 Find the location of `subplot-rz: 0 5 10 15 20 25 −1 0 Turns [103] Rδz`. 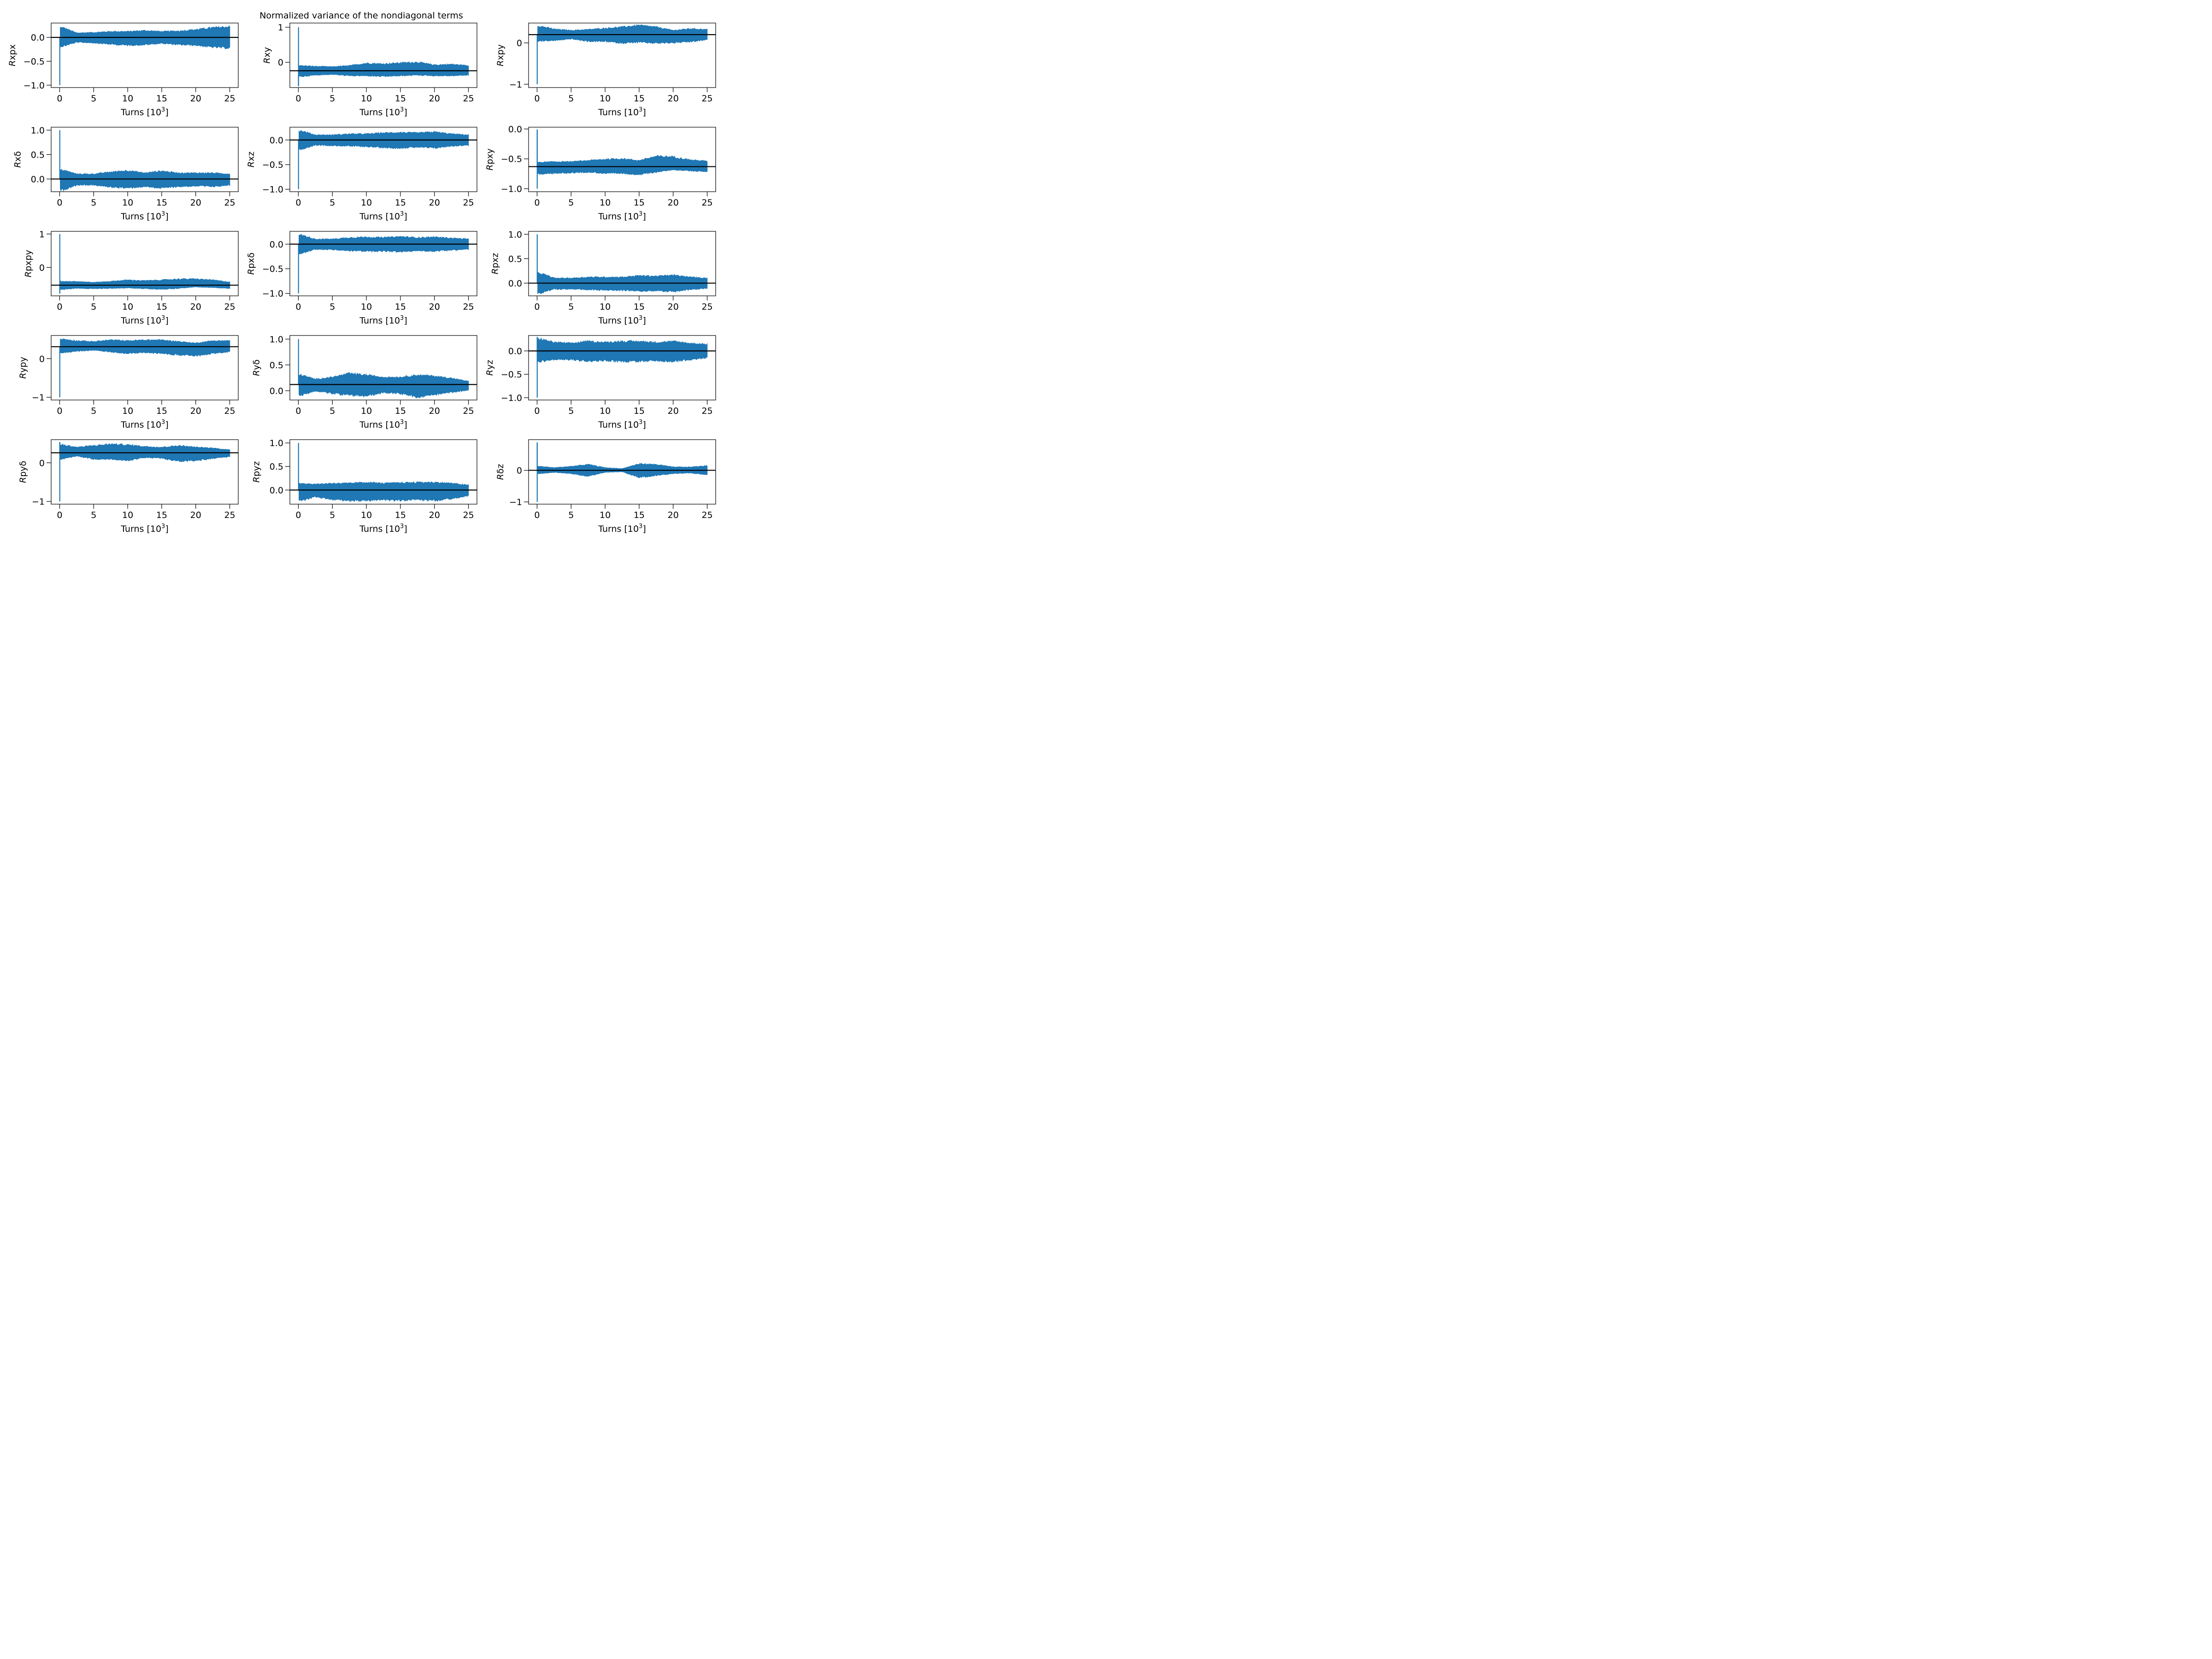

subplot-rz: 0 5 10 15 20 25 −1 0 Turns [103] Rδz is located at coordinates (605, 486).